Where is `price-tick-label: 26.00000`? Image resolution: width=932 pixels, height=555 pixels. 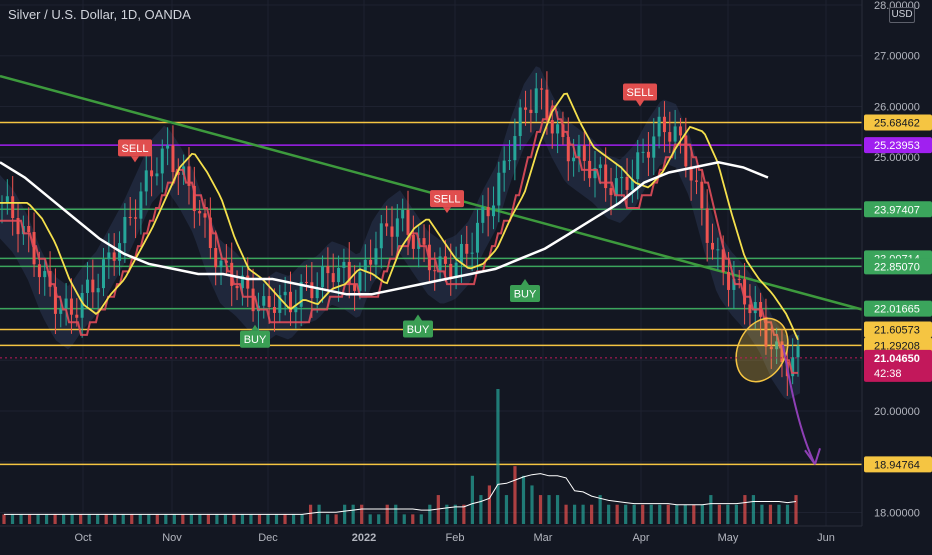 price-tick-label: 26.00000 is located at coordinates (897, 107).